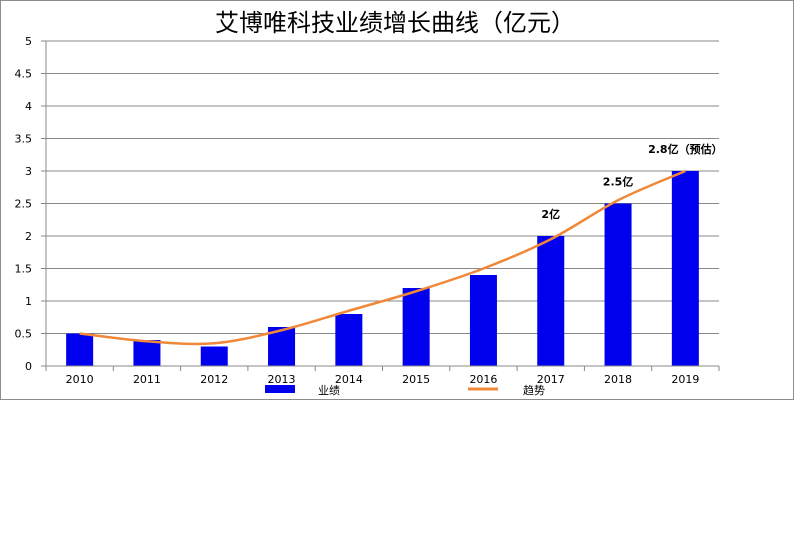 This screenshot has width=795, height=539. What do you see at coordinates (534, 390) in the screenshot?
I see `legend-label-line: 趋势` at bounding box center [534, 390].